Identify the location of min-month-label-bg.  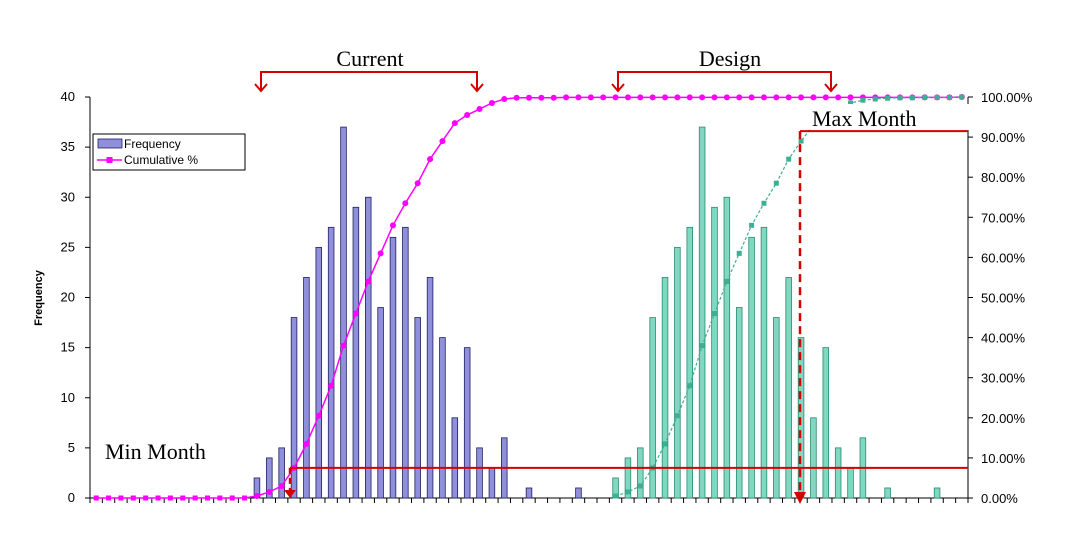
(178, 453).